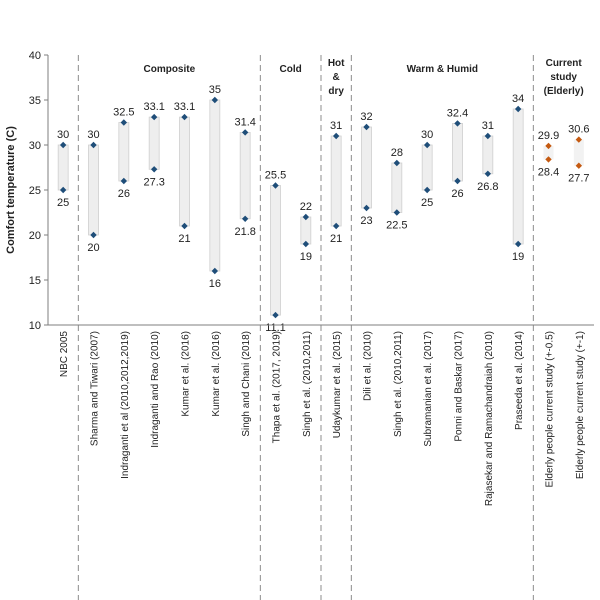  What do you see at coordinates (366, 221) in the screenshot?
I see `lower-value-label: 23` at bounding box center [366, 221].